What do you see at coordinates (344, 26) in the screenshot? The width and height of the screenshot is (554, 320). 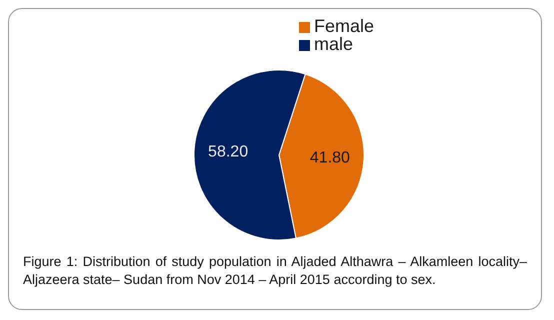 I see `legend-label: Female` at bounding box center [344, 26].